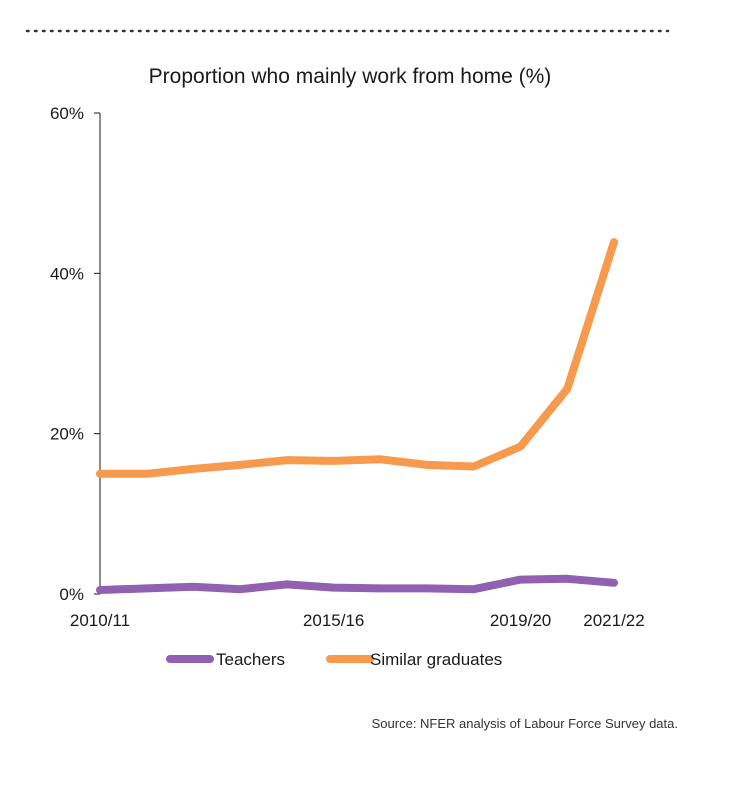 This screenshot has height=787, width=742. What do you see at coordinates (350, 76) in the screenshot?
I see `chart-title: Proportion who mainly work from home (%)` at bounding box center [350, 76].